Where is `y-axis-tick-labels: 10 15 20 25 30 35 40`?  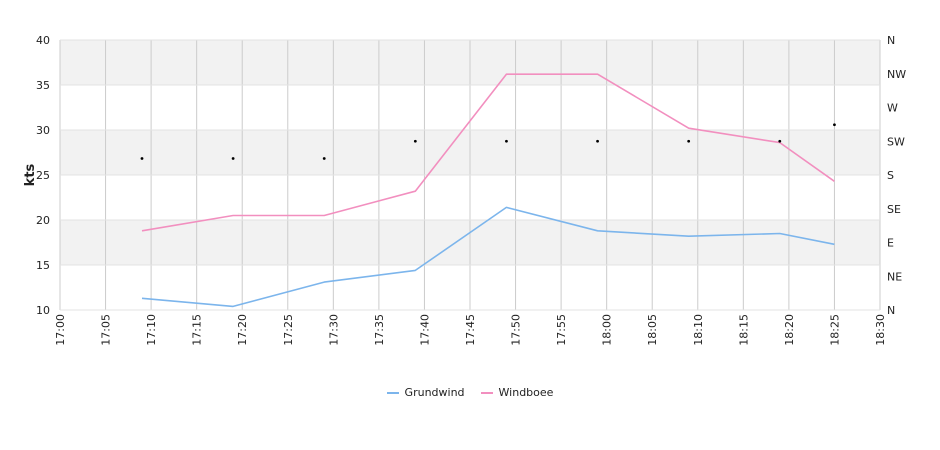
y-axis-tick-labels: 10 15 20 25 30 35 40 is located at coordinates (43, 175).